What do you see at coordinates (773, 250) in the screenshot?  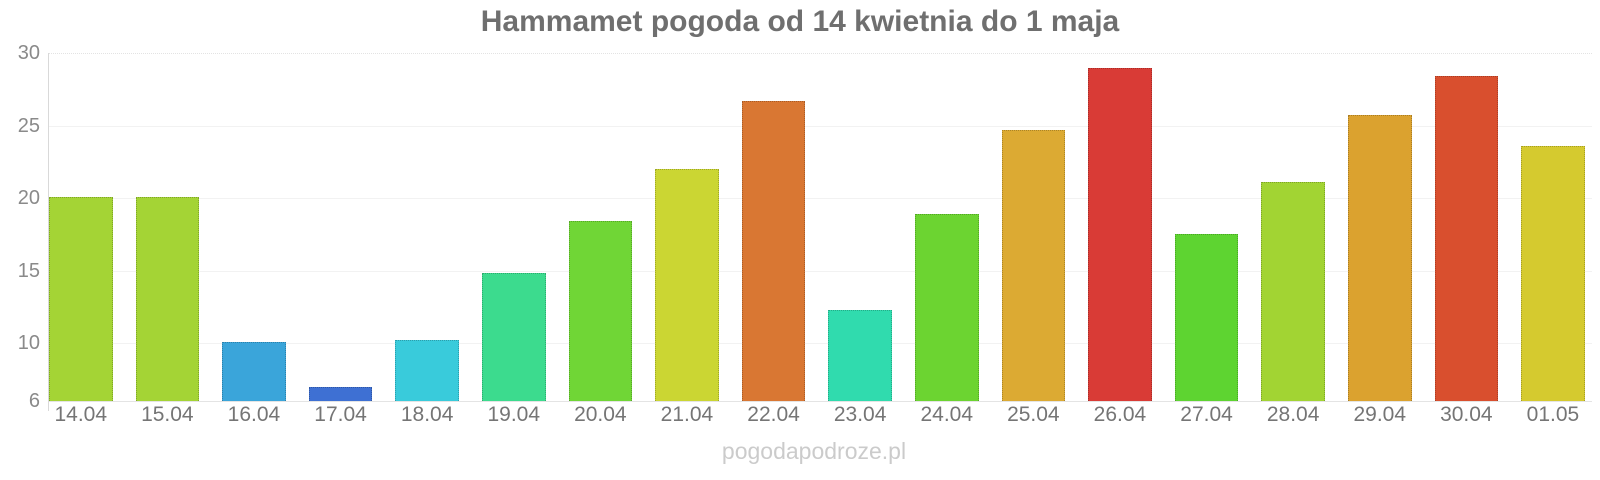 I see `bar-22.04` at bounding box center [773, 250].